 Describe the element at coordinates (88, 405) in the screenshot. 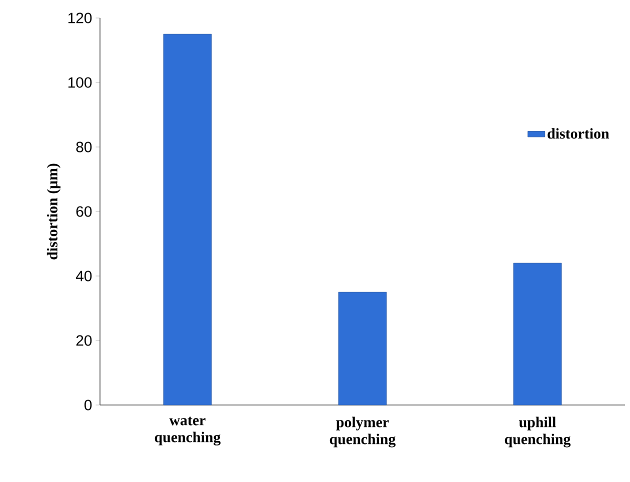

I see `y-tick-label: 0` at that location.